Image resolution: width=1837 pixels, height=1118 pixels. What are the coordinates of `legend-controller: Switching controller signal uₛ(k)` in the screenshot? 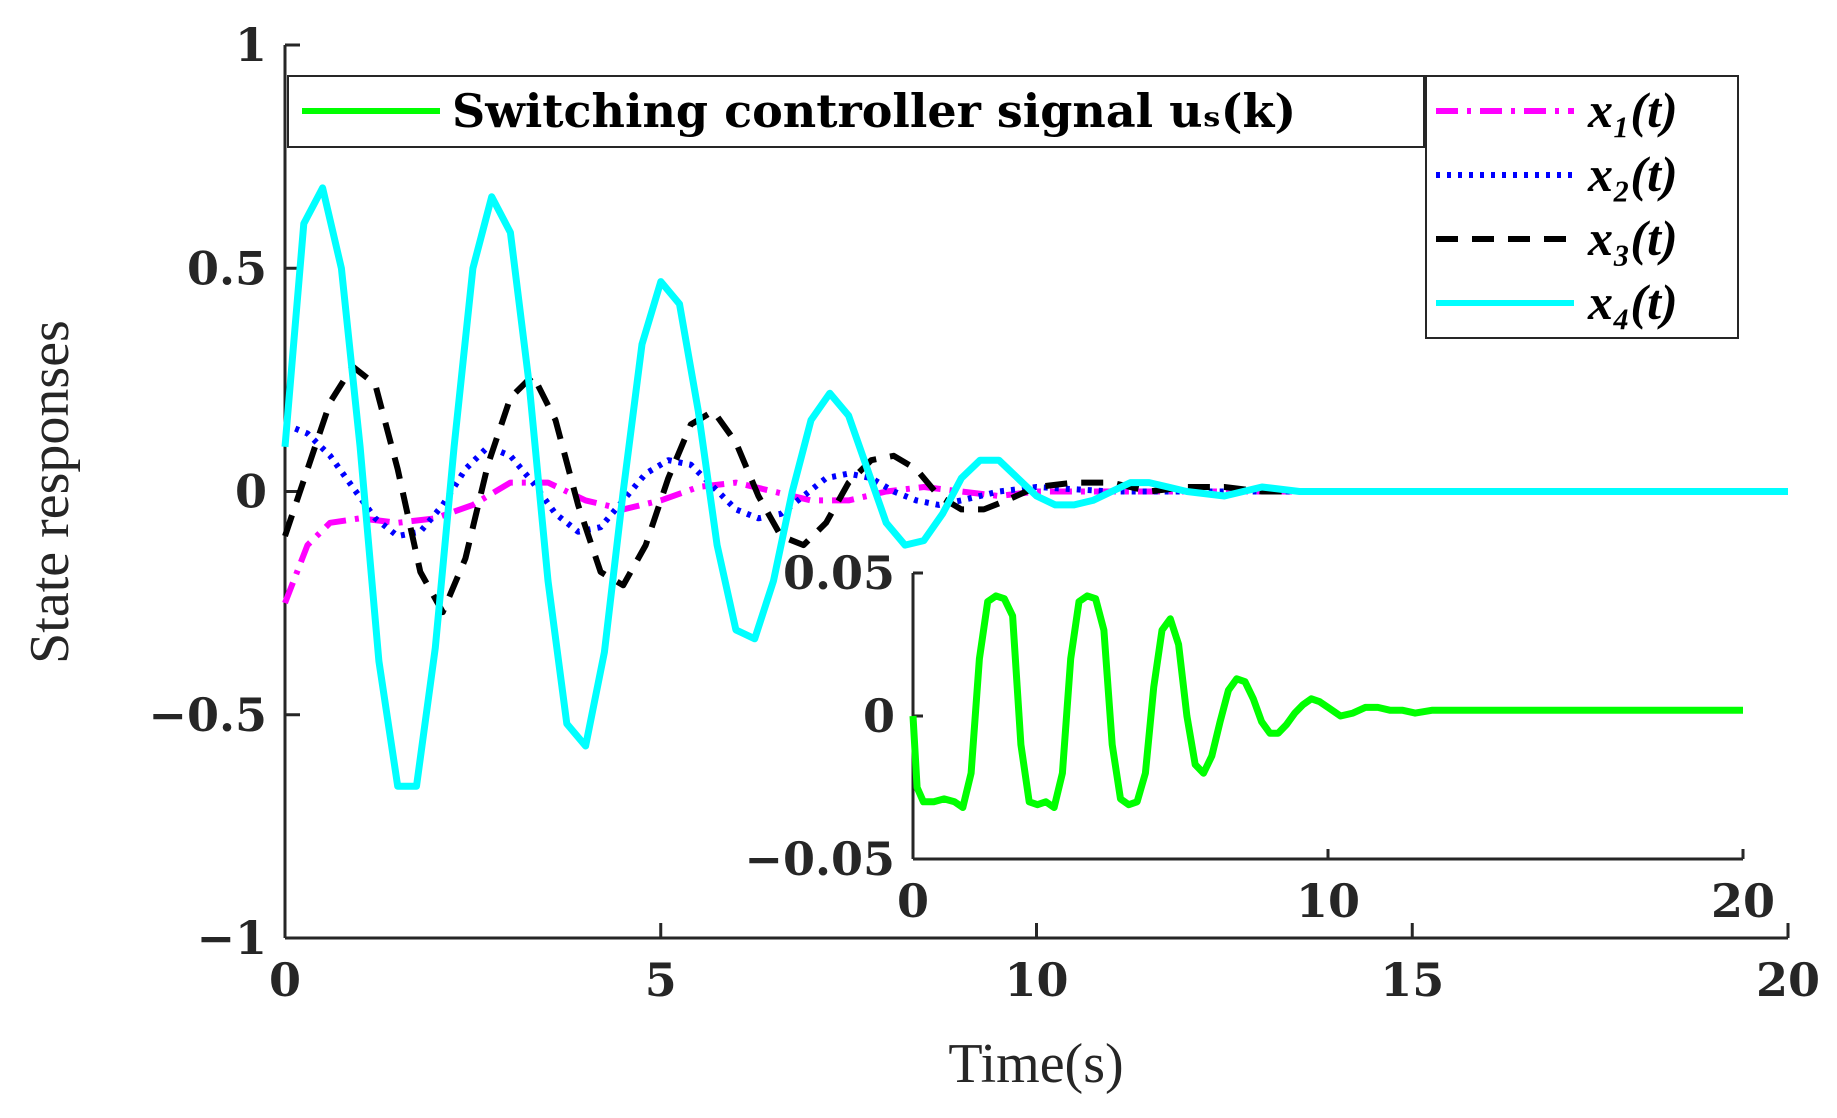 It's located at (856, 111).